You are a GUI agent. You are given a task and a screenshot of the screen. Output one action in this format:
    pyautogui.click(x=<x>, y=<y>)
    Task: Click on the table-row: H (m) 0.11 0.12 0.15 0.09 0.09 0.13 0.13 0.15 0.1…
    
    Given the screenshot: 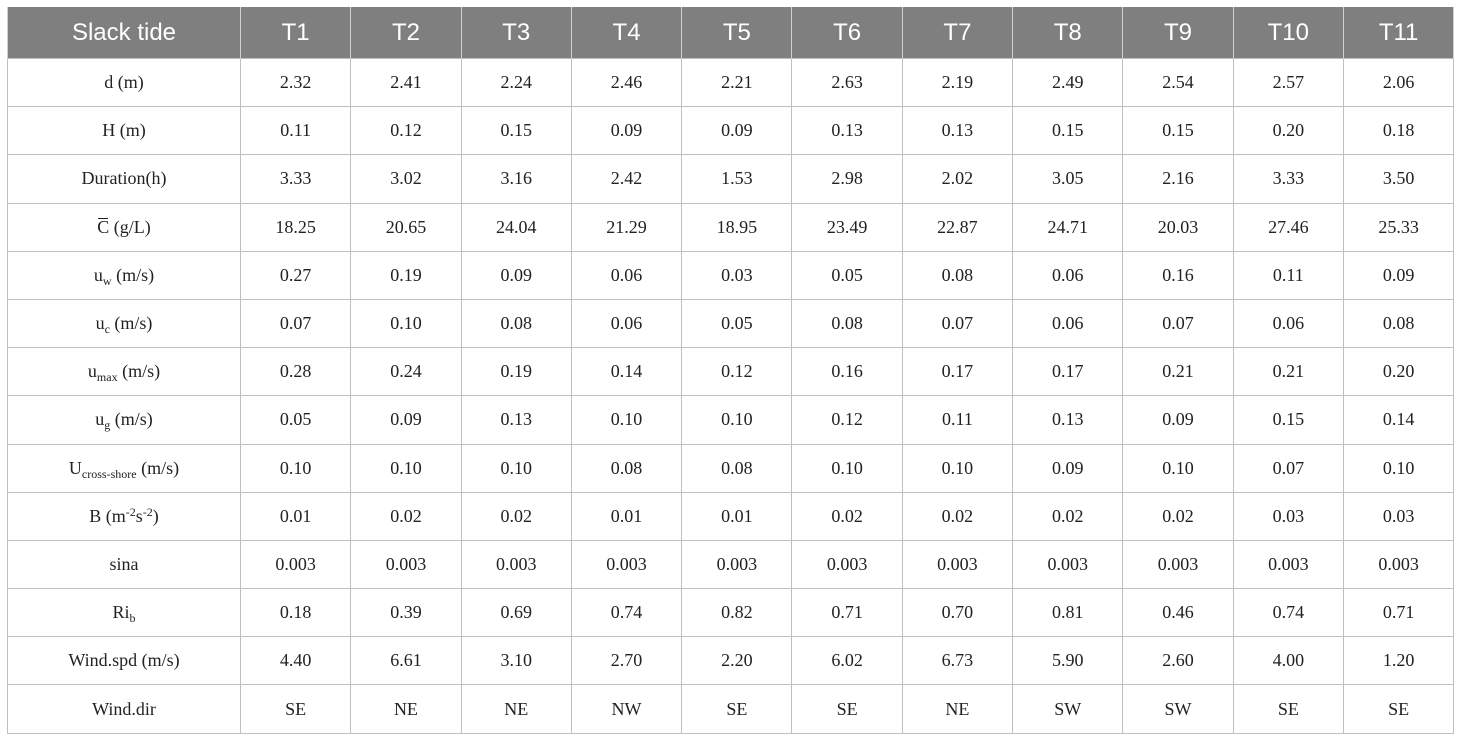 What is the action you would take?
    pyautogui.click(x=731, y=131)
    